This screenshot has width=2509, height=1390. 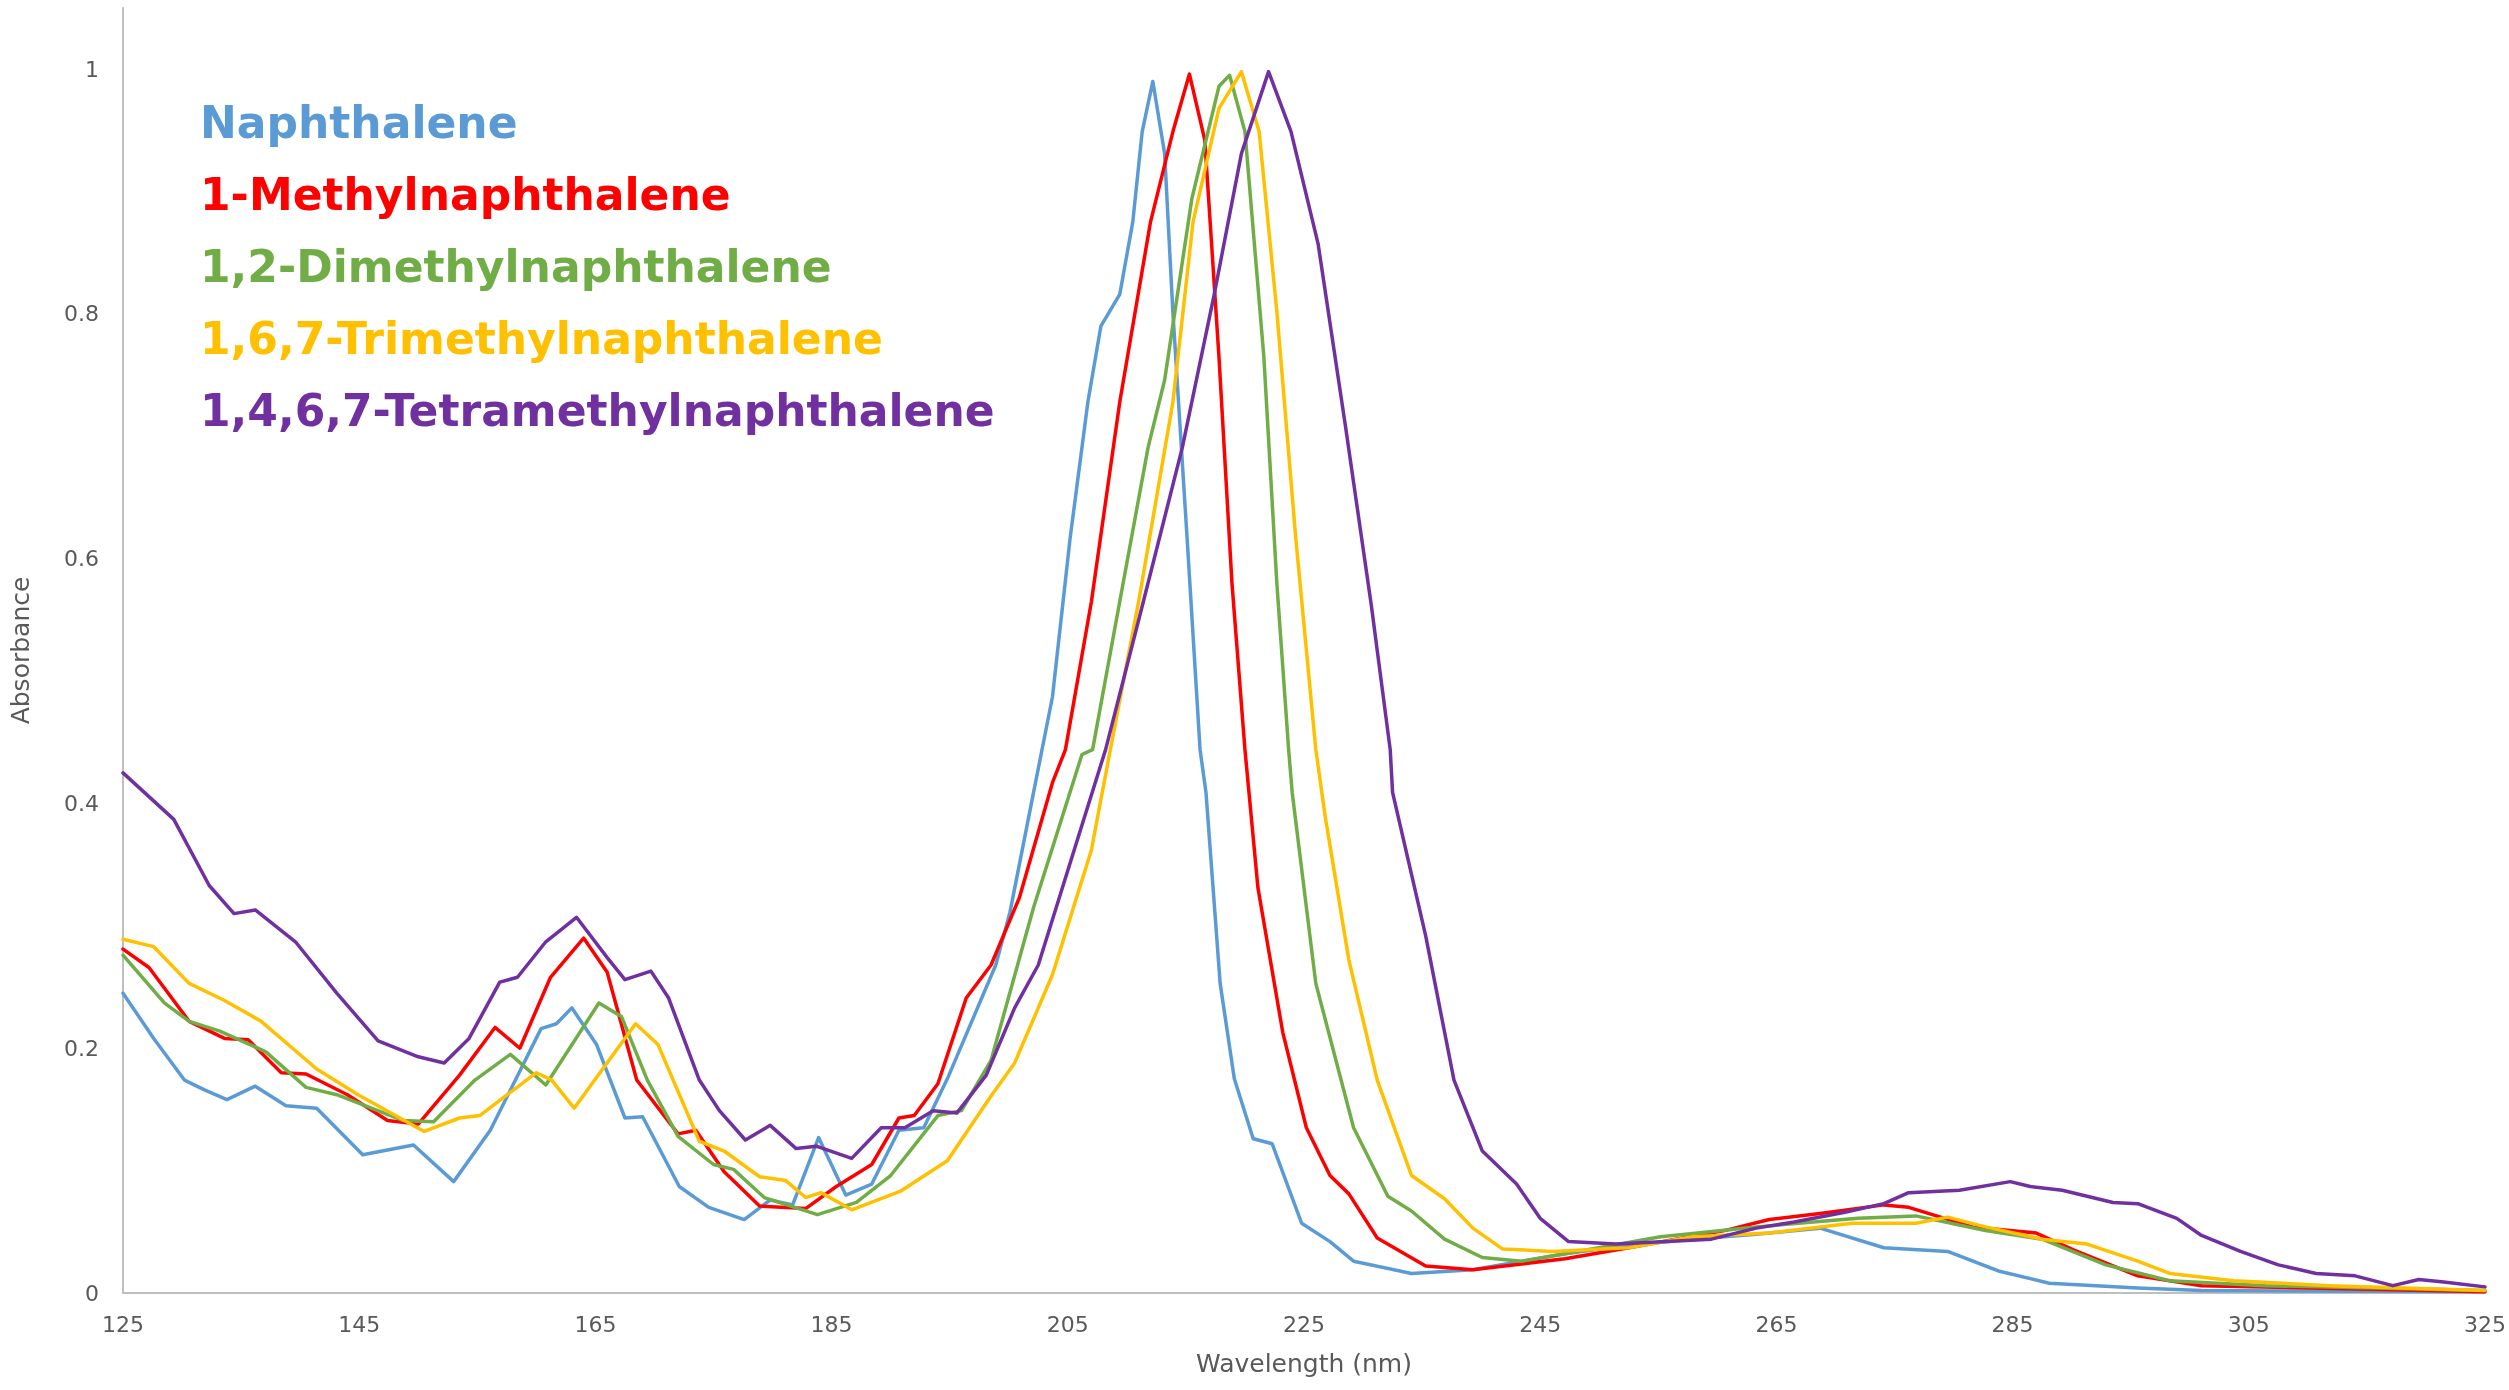 What do you see at coordinates (92, 69) in the screenshot?
I see `y-tick-label: 1` at bounding box center [92, 69].